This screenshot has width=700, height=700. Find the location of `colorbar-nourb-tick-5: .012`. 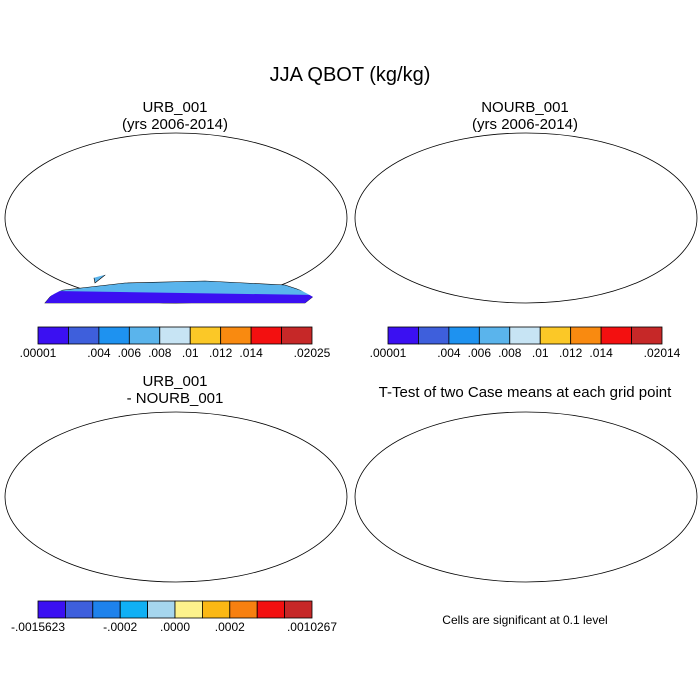

colorbar-nourb-tick-5: .012 is located at coordinates (570, 353).